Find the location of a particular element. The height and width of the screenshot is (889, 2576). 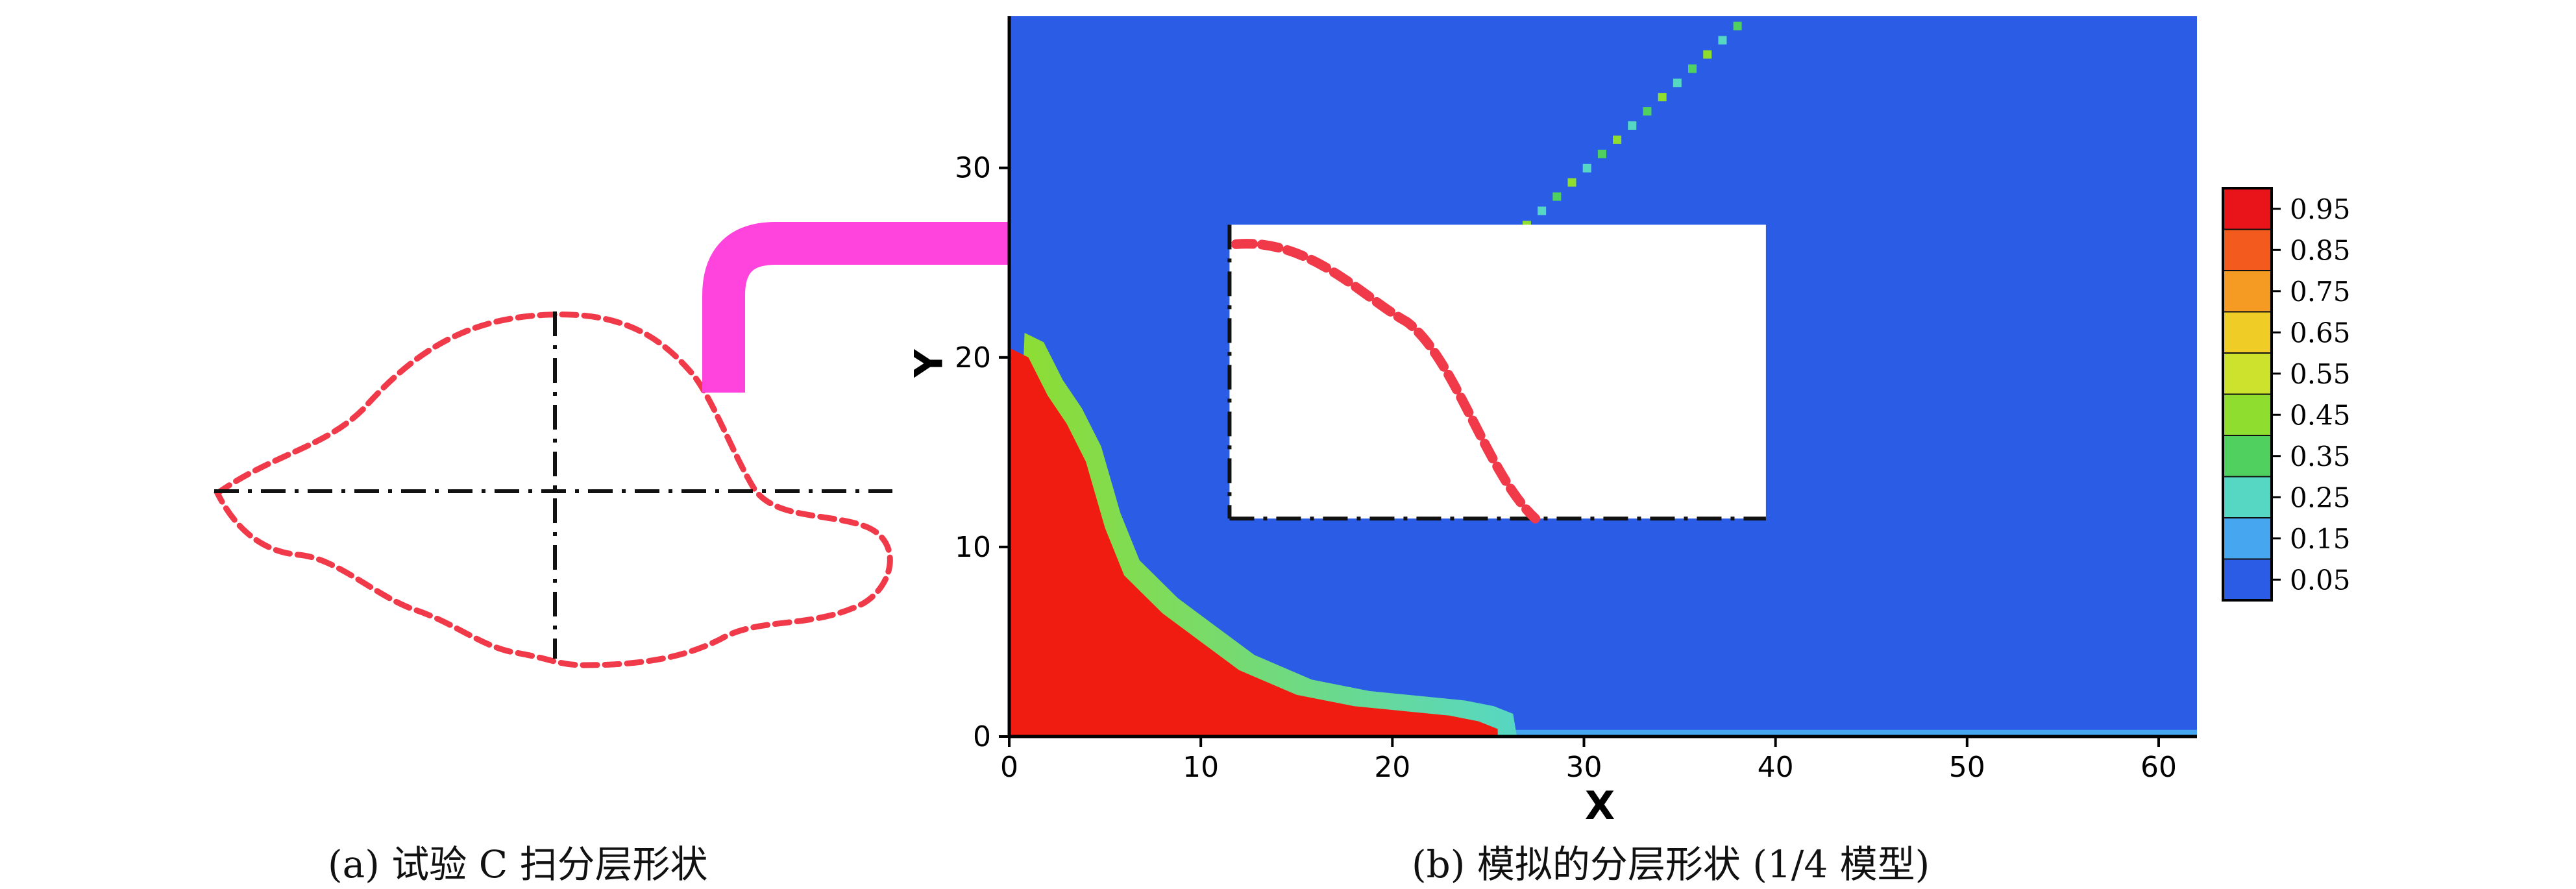

delamination-region is located at coordinates (1253, 542).